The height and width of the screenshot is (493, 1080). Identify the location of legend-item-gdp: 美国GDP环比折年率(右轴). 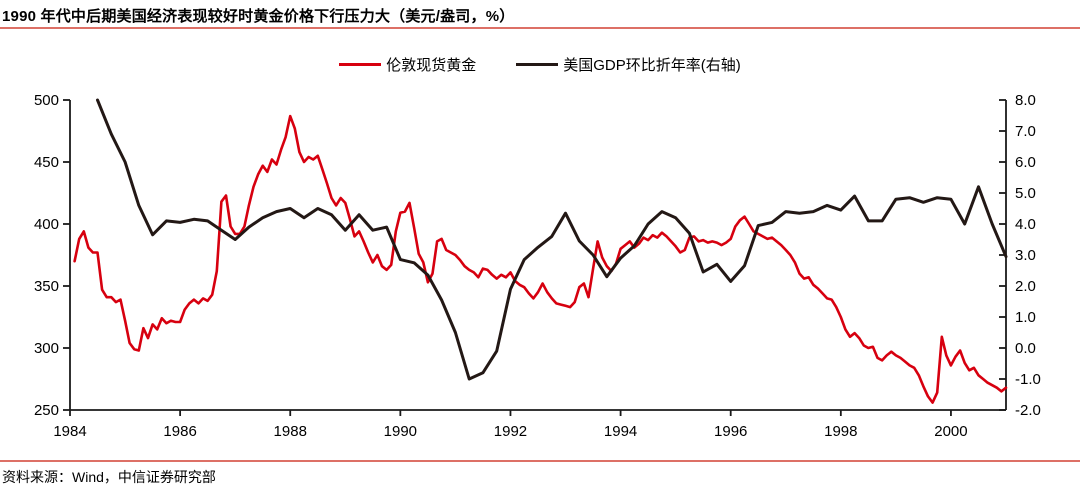
(628, 64).